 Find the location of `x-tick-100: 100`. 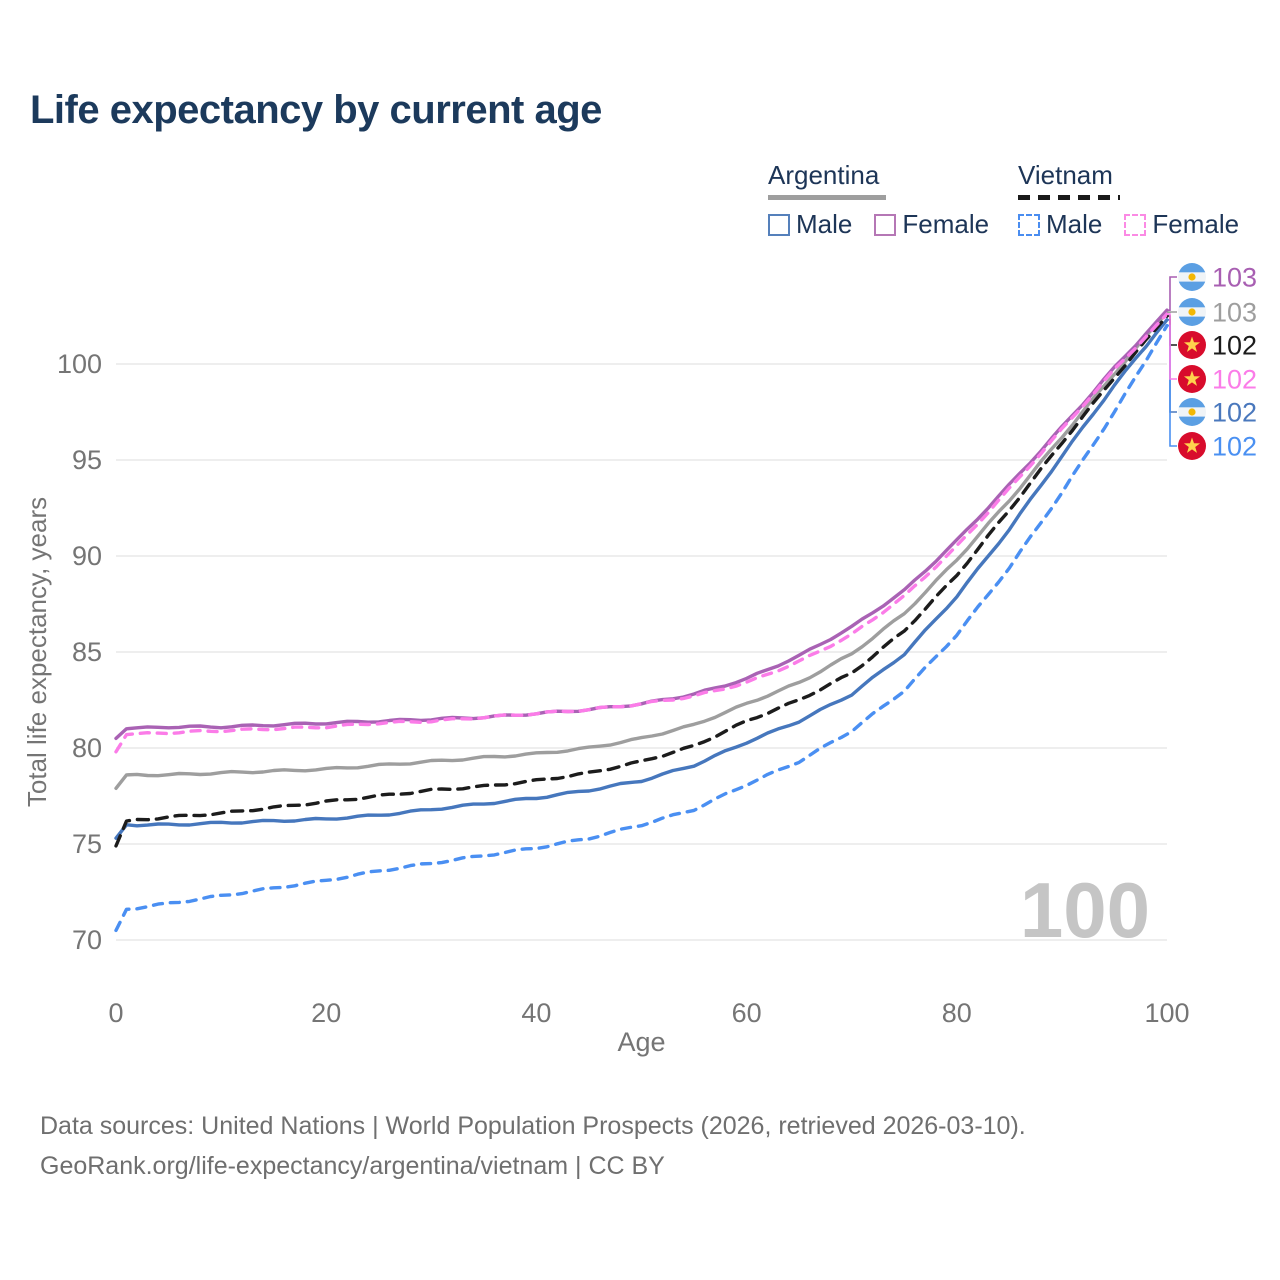

x-tick-100: 100 is located at coordinates (1166, 1013).